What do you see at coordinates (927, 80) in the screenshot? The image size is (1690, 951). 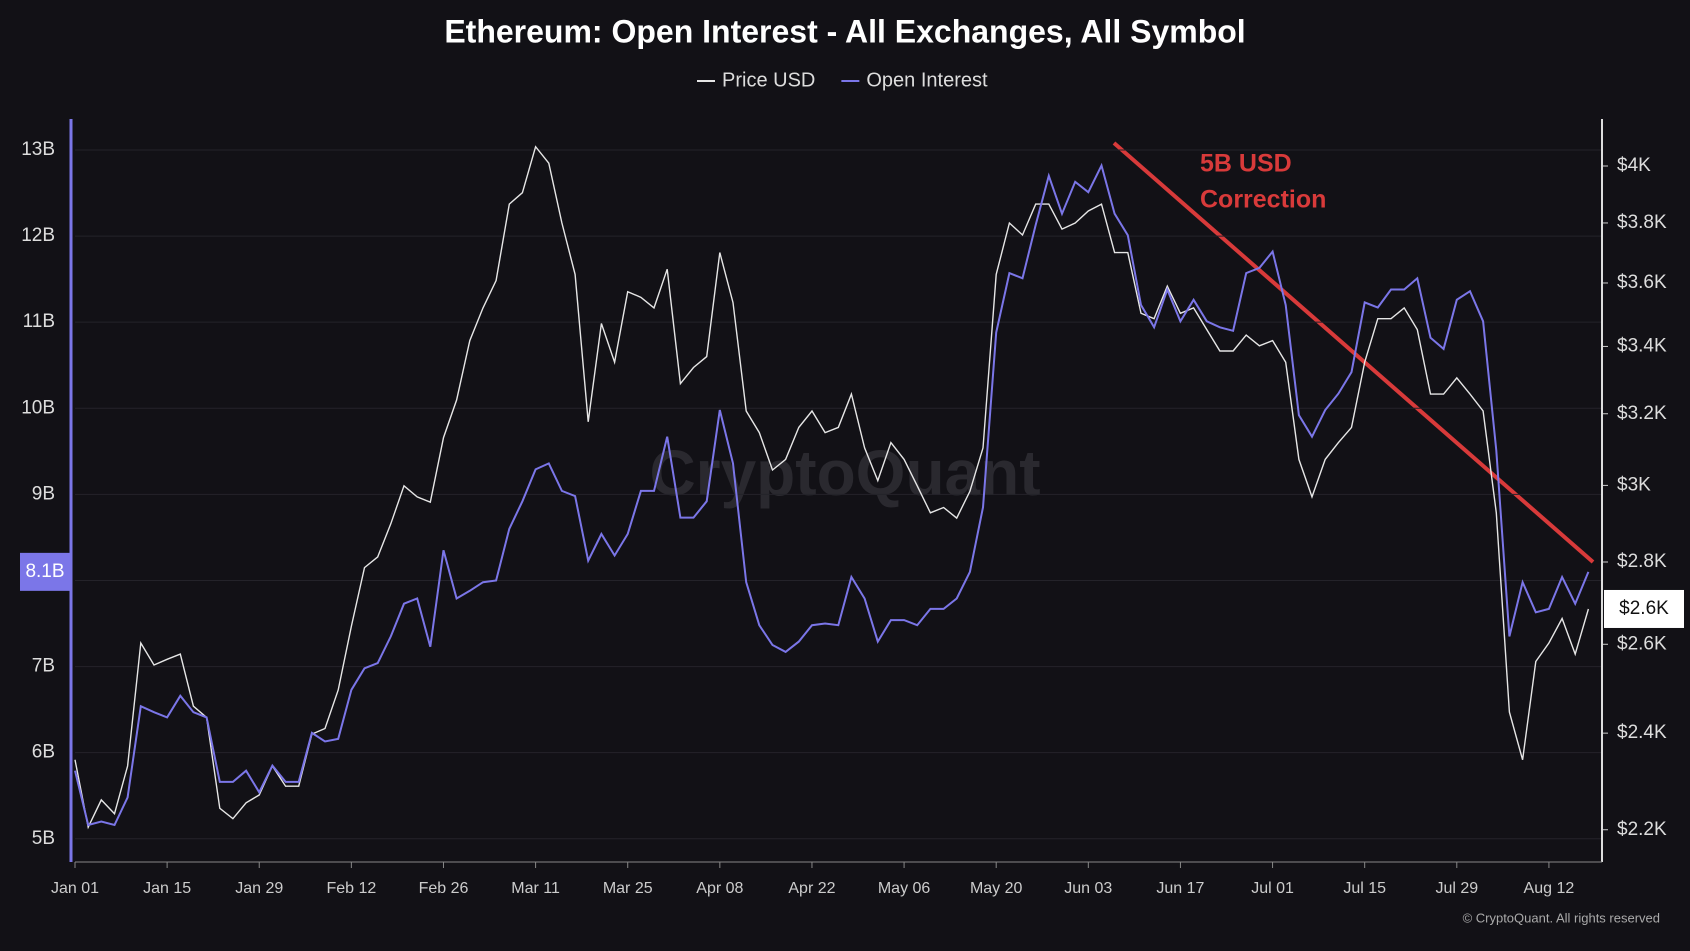 I see `legend-label: Open Interest` at bounding box center [927, 80].